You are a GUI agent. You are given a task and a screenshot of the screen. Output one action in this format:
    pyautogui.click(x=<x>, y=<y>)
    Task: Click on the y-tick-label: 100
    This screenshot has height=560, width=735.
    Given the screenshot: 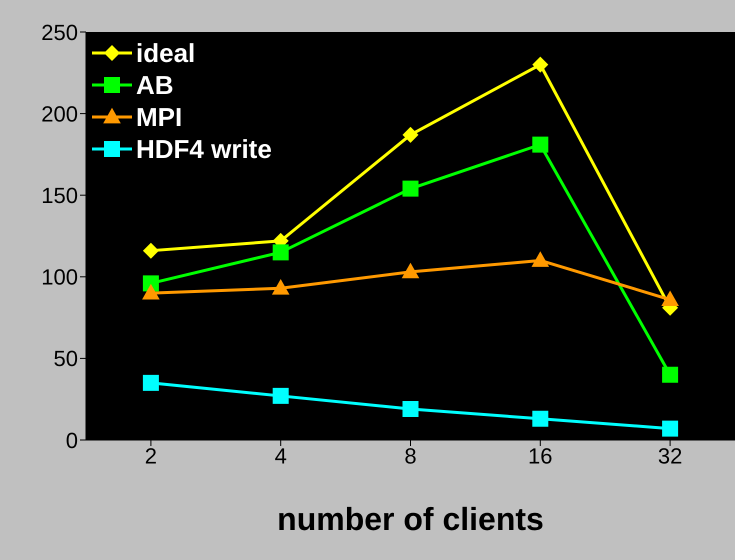 What is the action you would take?
    pyautogui.click(x=59, y=277)
    